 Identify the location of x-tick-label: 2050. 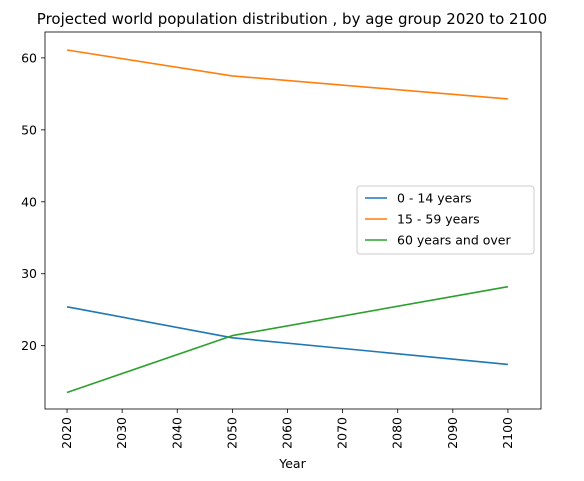
(231, 433).